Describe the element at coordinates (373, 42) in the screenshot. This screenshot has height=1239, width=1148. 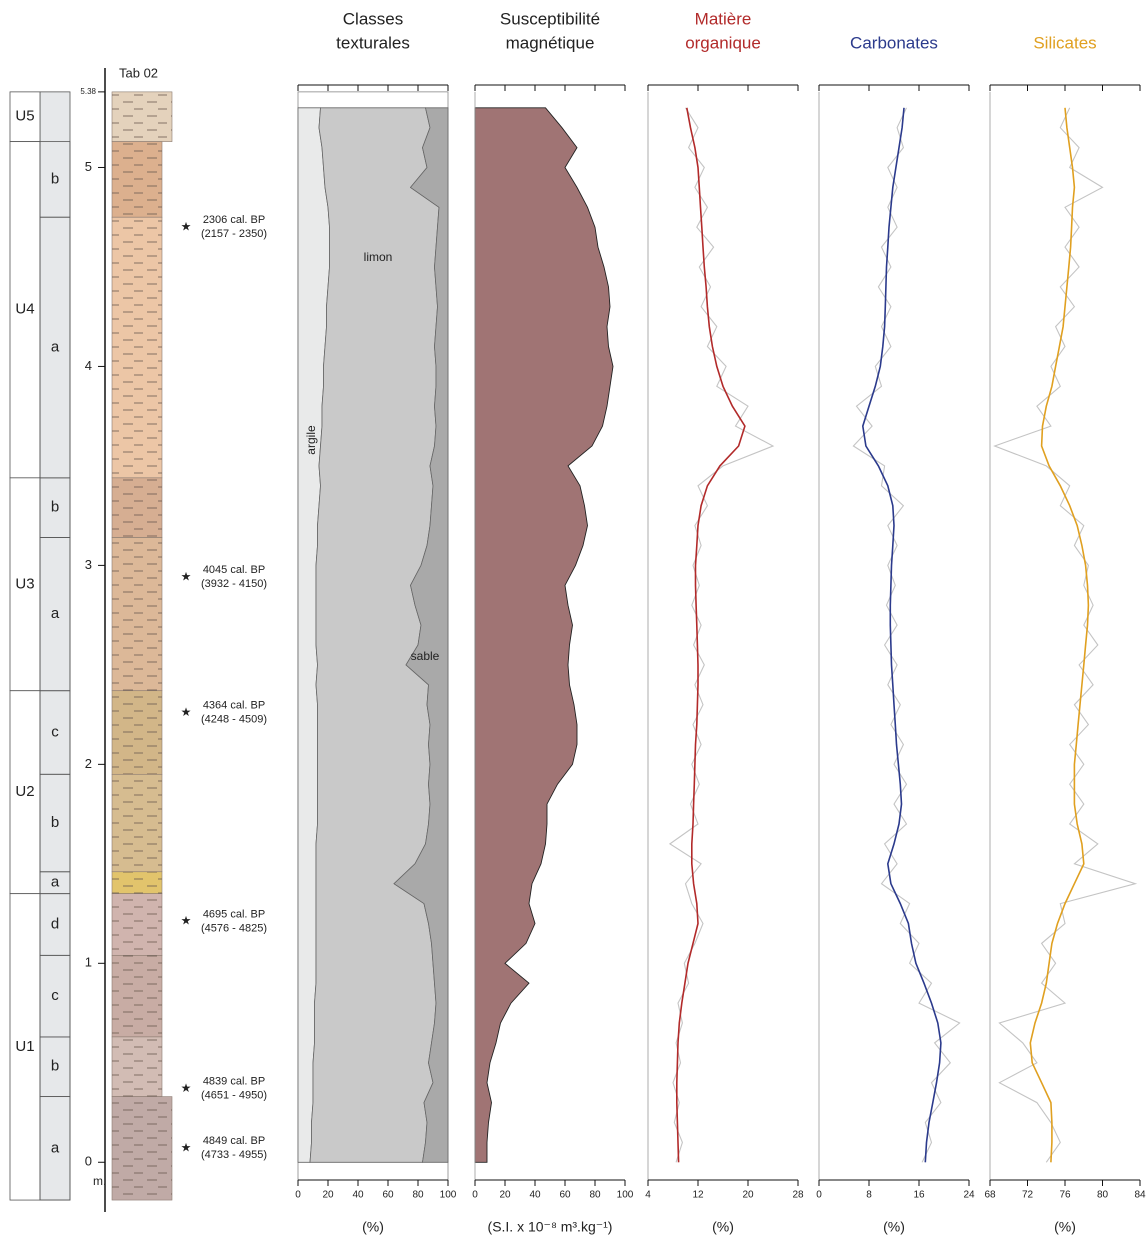
I see `panel-title: texturales` at that location.